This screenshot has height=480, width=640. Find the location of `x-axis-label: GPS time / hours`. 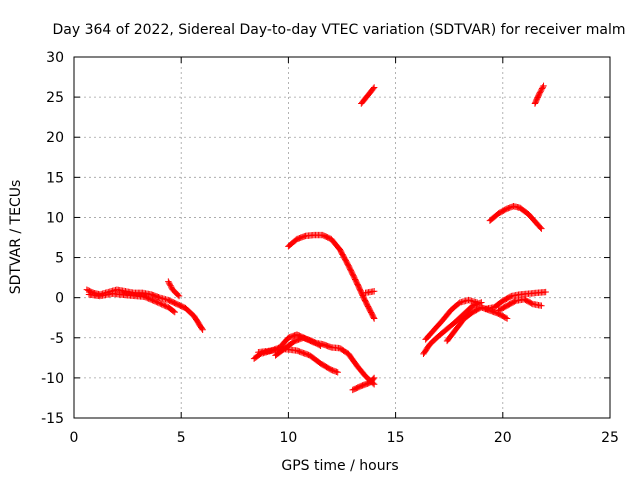

x-axis-label: GPS time / hours is located at coordinates (339, 466).